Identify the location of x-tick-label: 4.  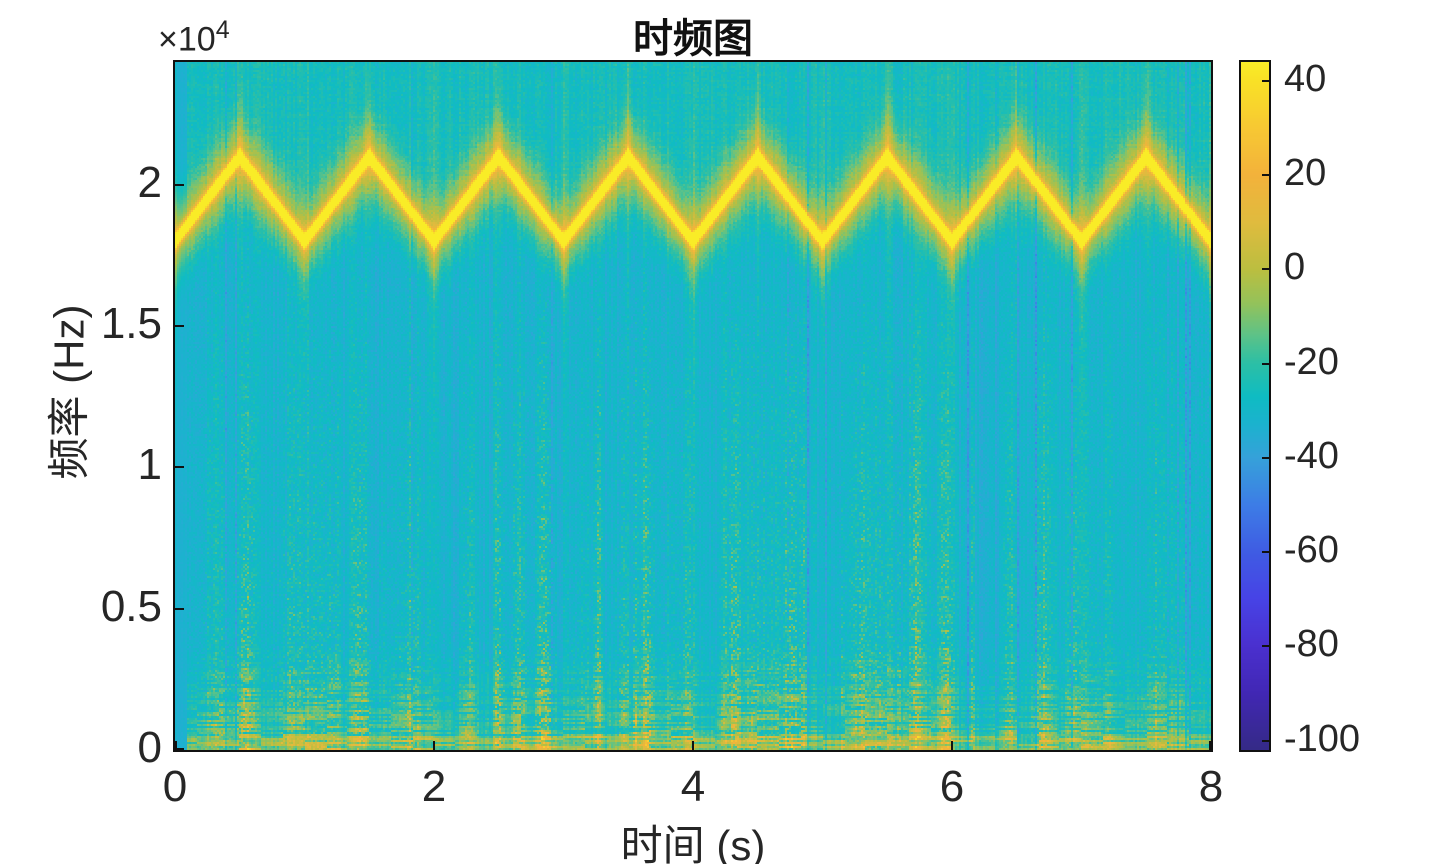
(693, 786).